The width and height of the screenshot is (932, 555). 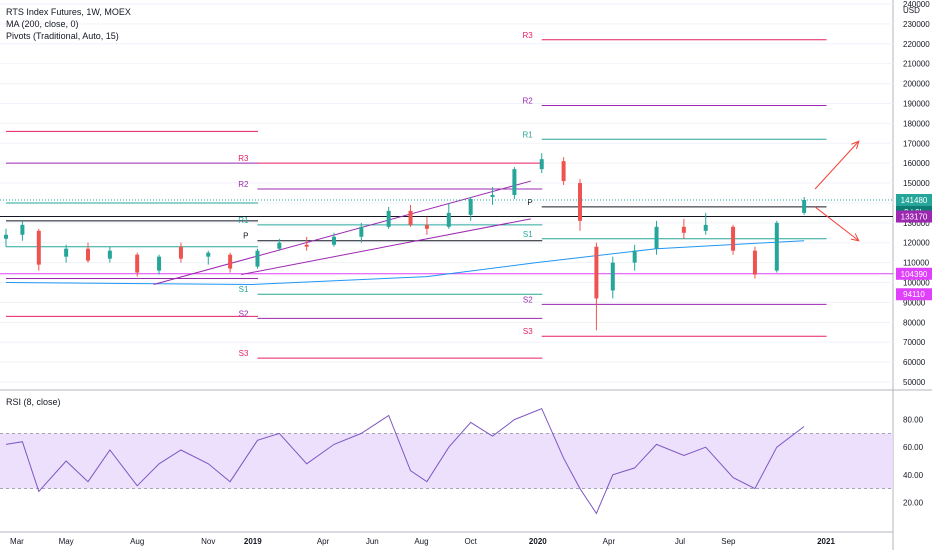 What do you see at coordinates (42, 24) in the screenshot?
I see `ma-indicator-label: MA (200, close, 0)` at bounding box center [42, 24].